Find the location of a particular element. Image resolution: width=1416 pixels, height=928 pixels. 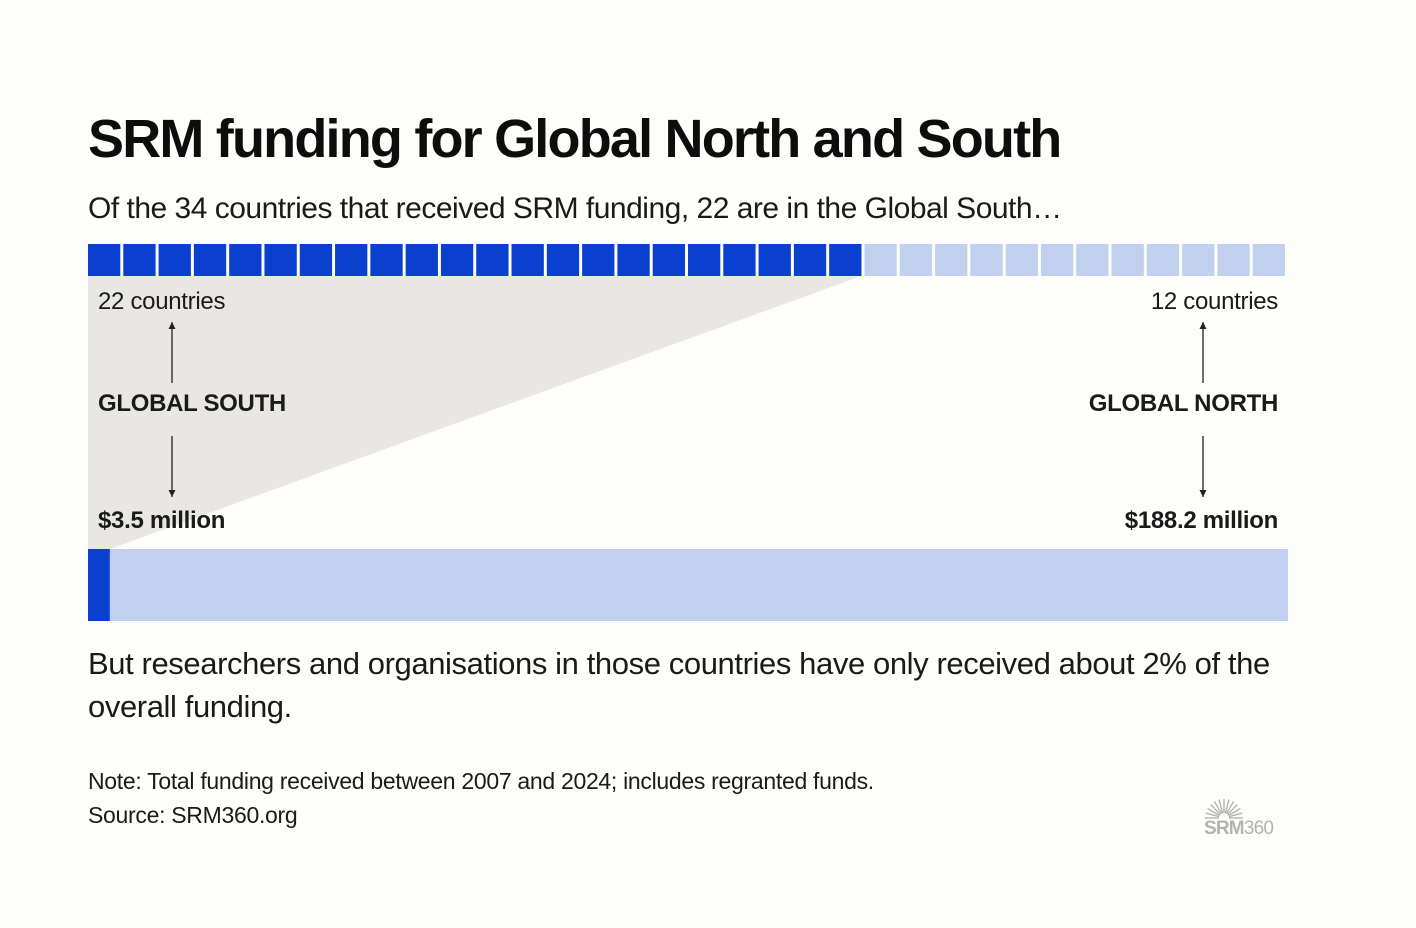

arrow-down-south is located at coordinates (172, 466).